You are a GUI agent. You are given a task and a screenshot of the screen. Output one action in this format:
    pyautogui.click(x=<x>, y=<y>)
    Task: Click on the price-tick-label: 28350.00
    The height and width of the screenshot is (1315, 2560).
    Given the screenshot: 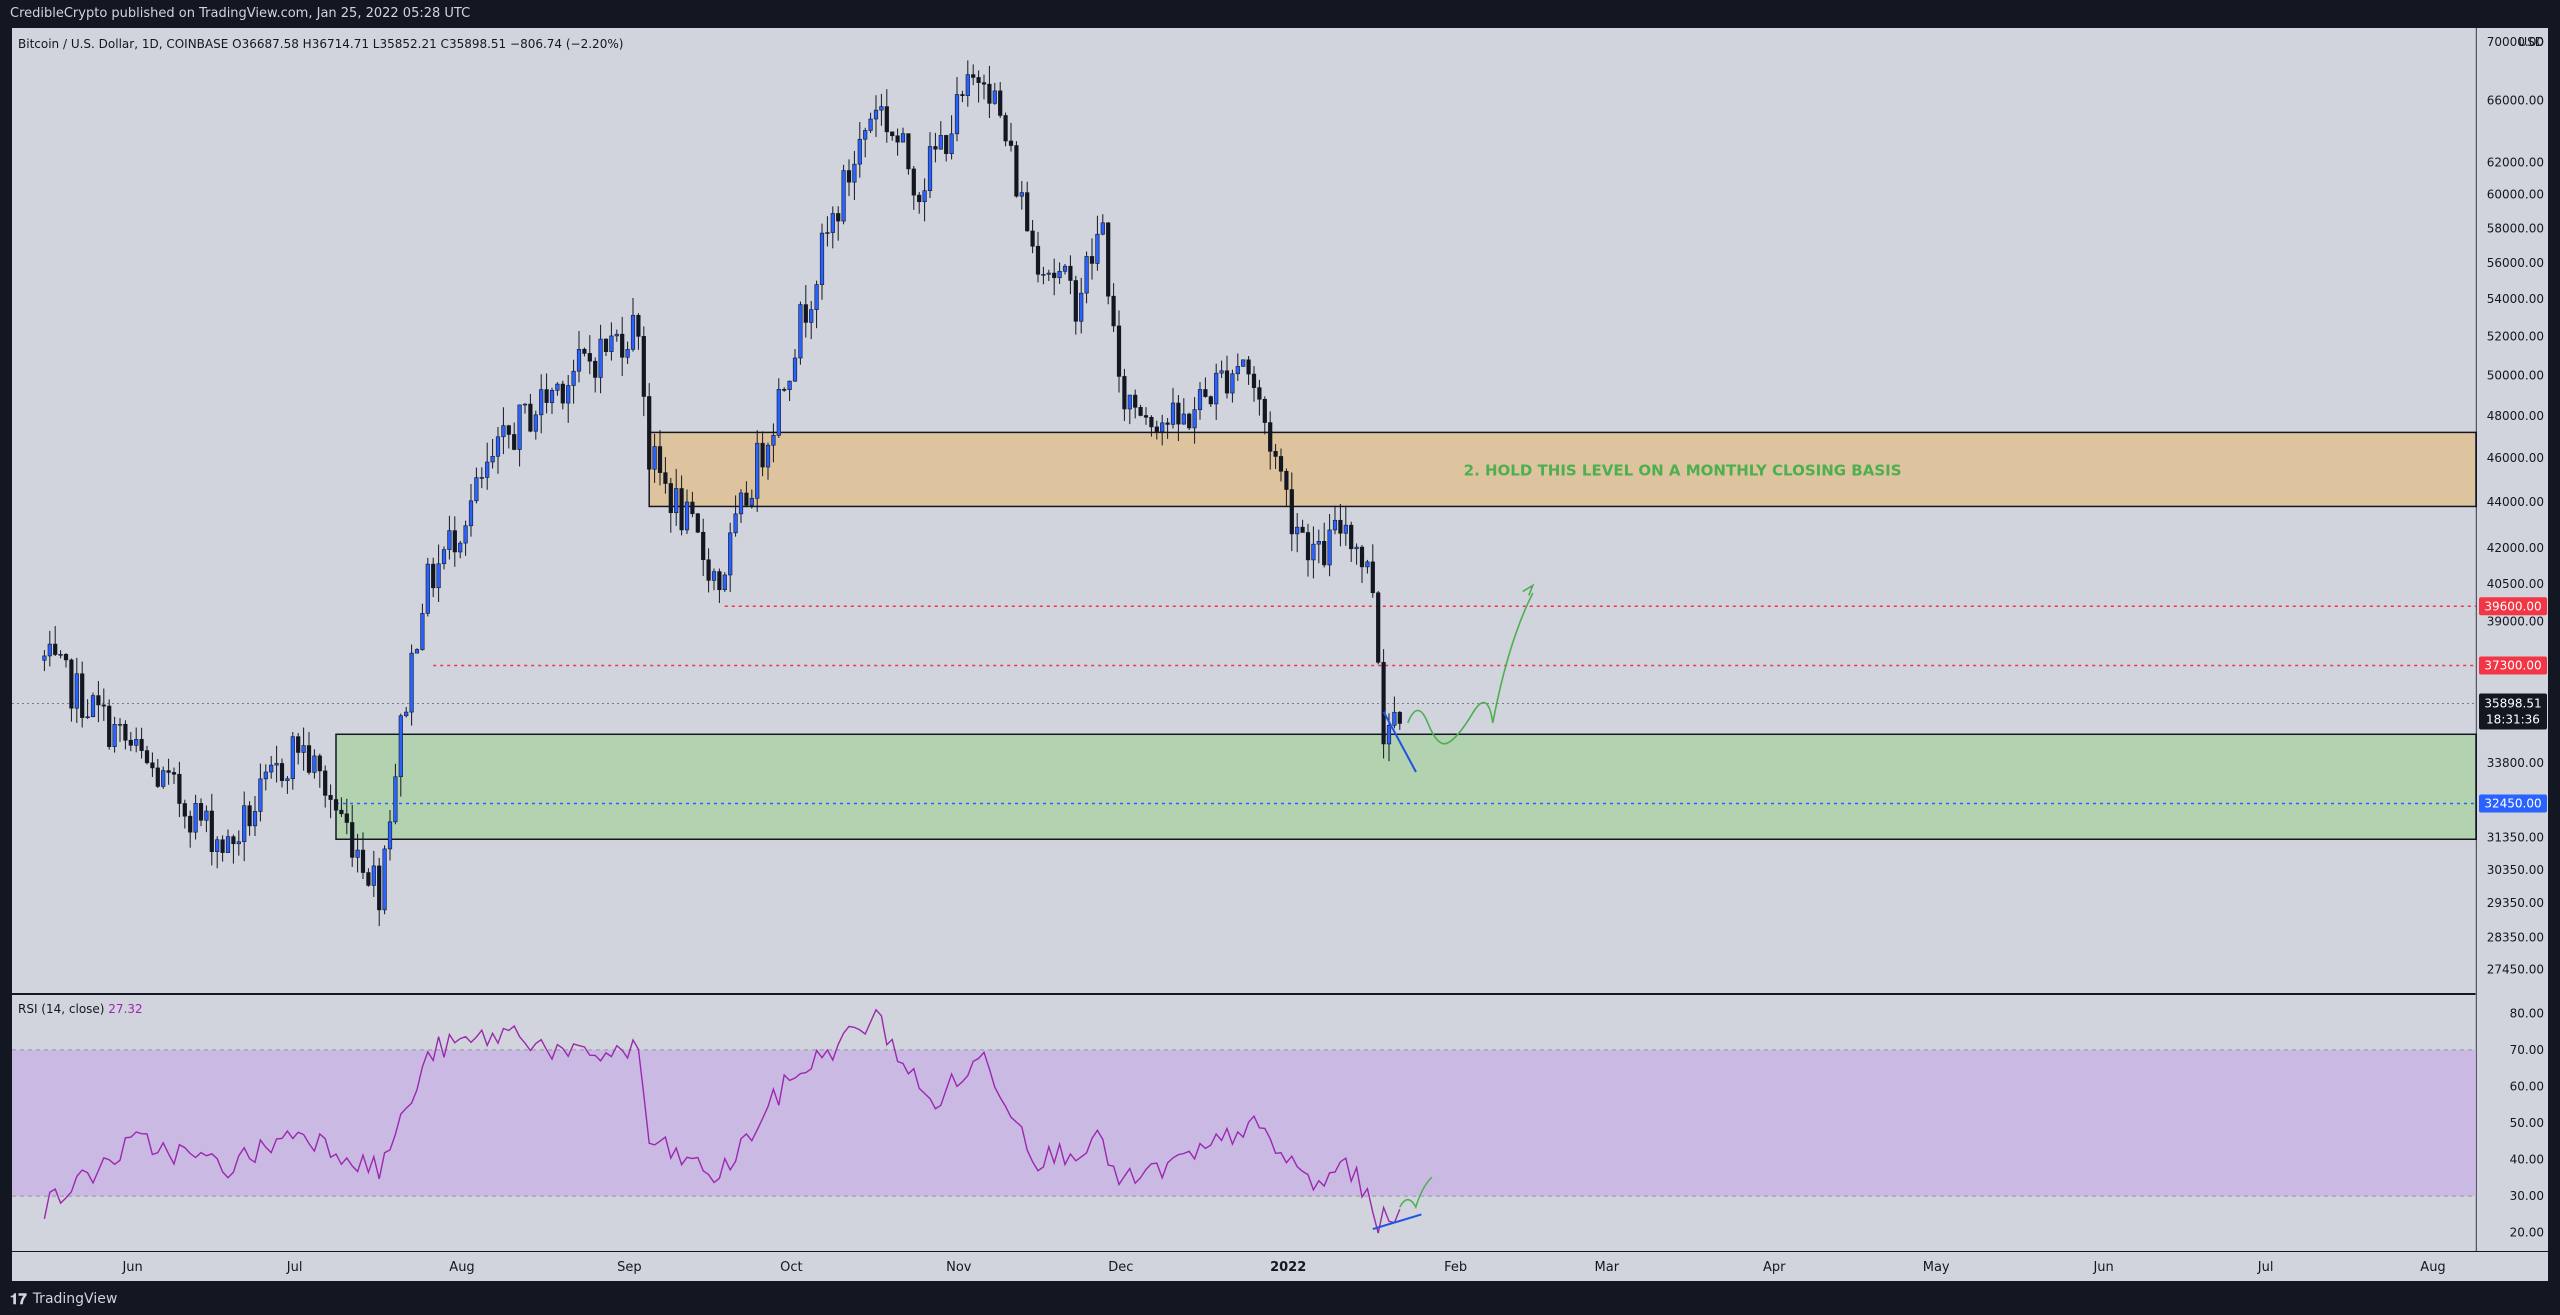 What is the action you would take?
    pyautogui.click(x=2515, y=937)
    